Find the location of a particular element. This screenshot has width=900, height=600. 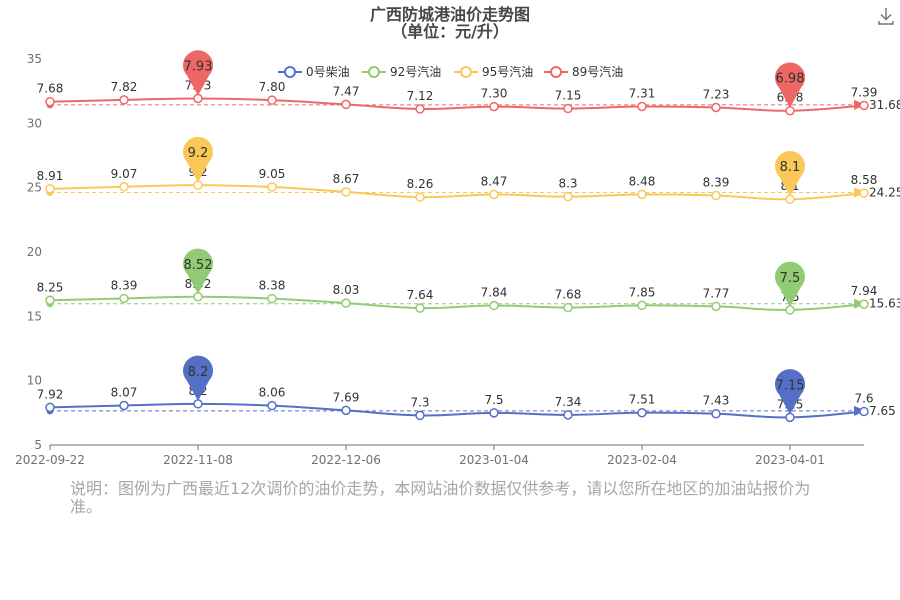

chart-title: 广西防城港油价走势图 is located at coordinates (450, 14).